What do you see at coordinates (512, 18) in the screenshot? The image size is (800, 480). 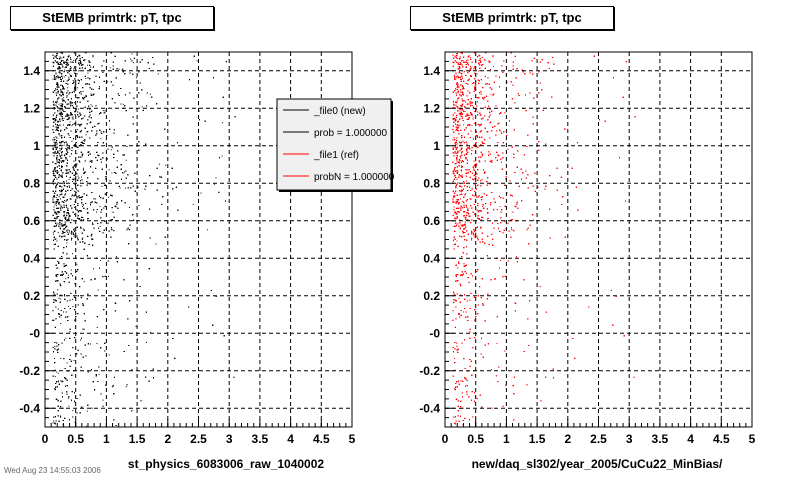 I see `right-plot-title: StEMB primtrk: pT, tpc` at bounding box center [512, 18].